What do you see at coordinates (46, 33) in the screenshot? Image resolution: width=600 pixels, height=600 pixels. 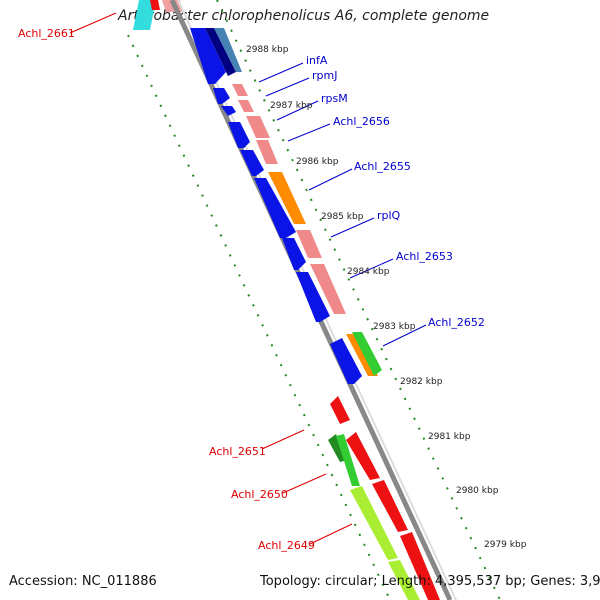 I see `gene-label-Achl_2661: Achl_2661` at bounding box center [46, 33].